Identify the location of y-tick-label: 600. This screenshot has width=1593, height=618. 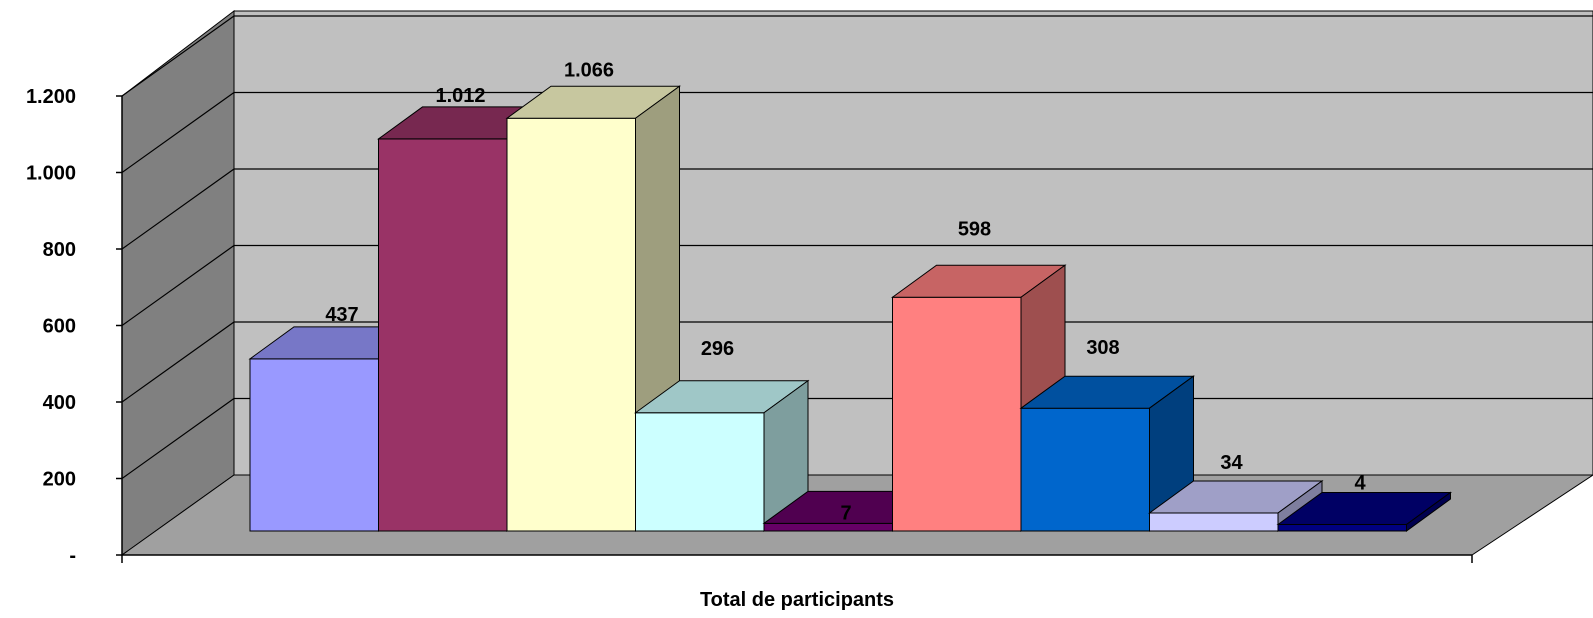
(59, 327).